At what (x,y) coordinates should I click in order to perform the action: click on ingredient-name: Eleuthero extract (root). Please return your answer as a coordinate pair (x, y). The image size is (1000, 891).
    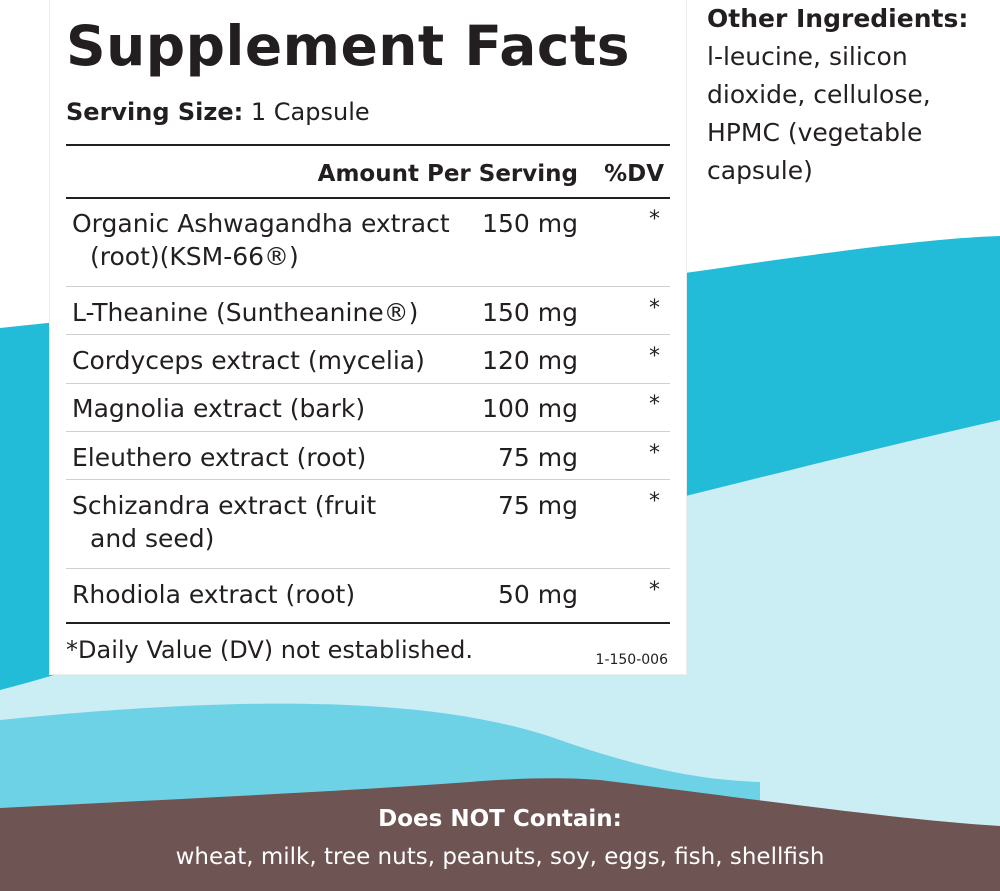
    Looking at the image, I should click on (219, 457).